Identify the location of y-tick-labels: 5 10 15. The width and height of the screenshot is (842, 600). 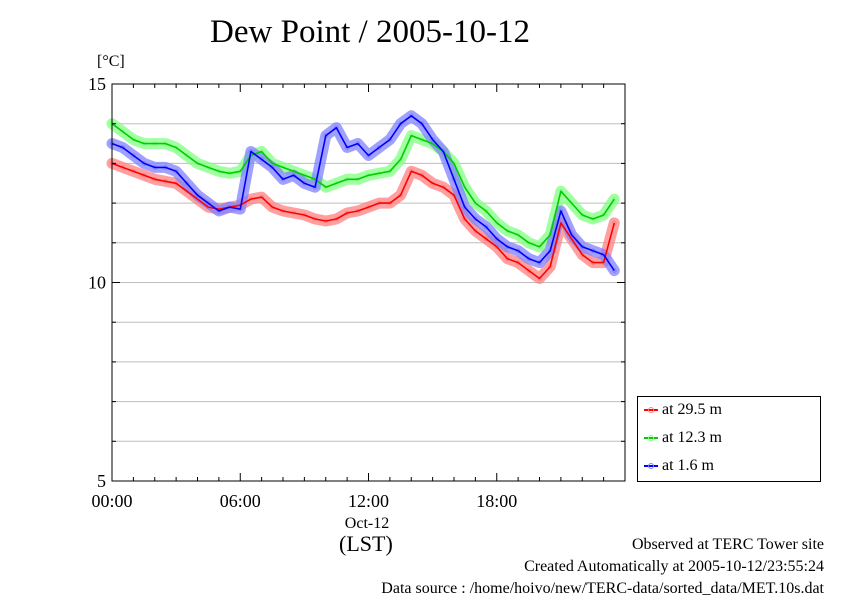
(97, 282).